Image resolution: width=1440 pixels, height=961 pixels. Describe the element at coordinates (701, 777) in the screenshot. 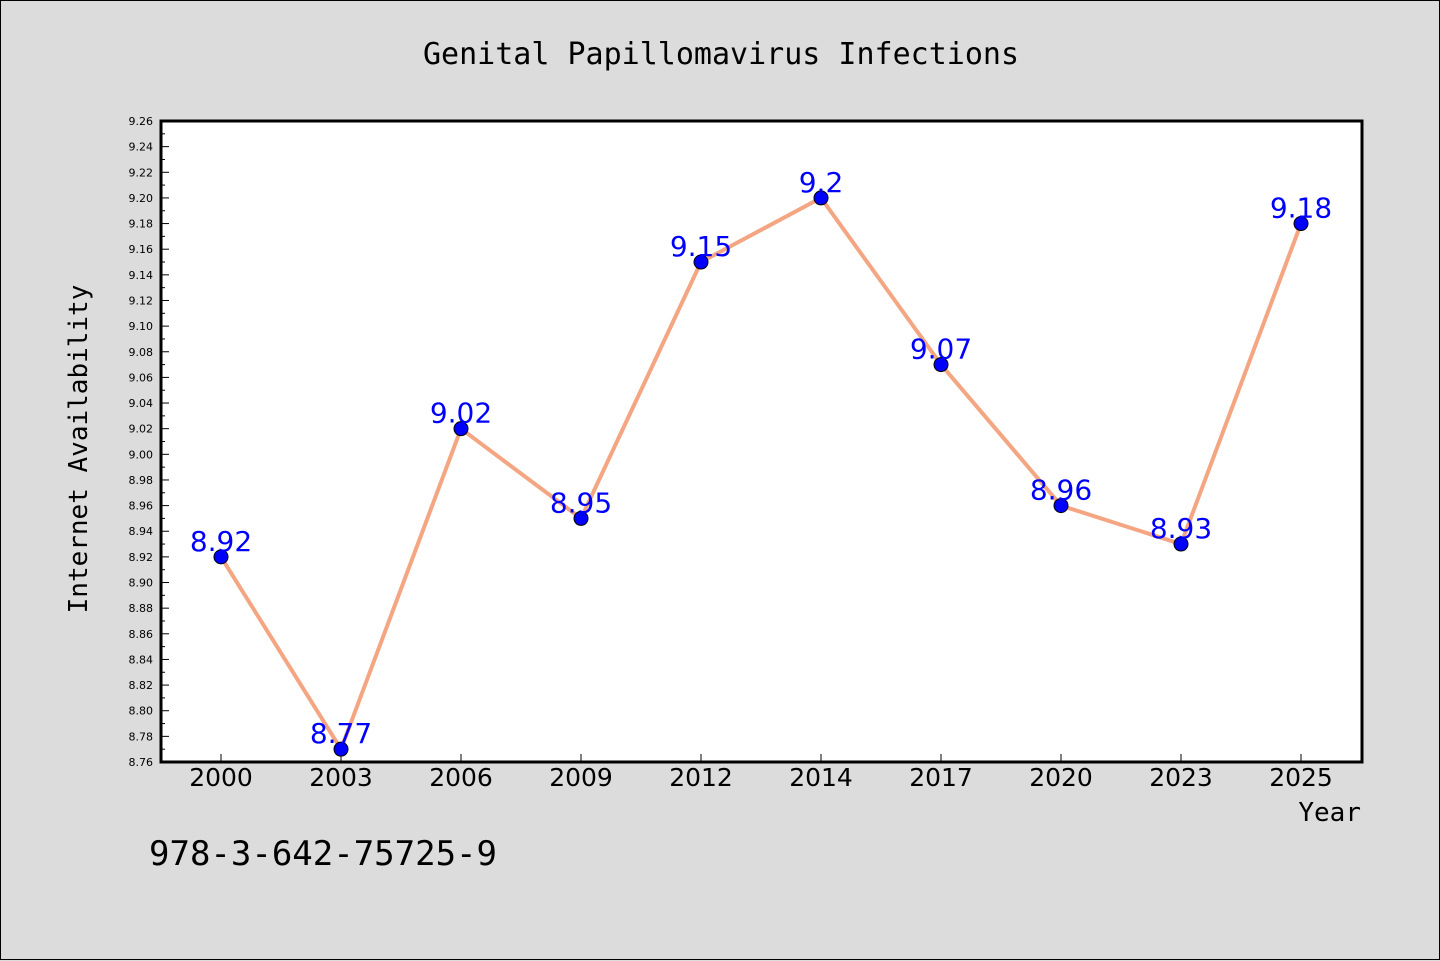

I see `x-tick-label: 2012` at that location.